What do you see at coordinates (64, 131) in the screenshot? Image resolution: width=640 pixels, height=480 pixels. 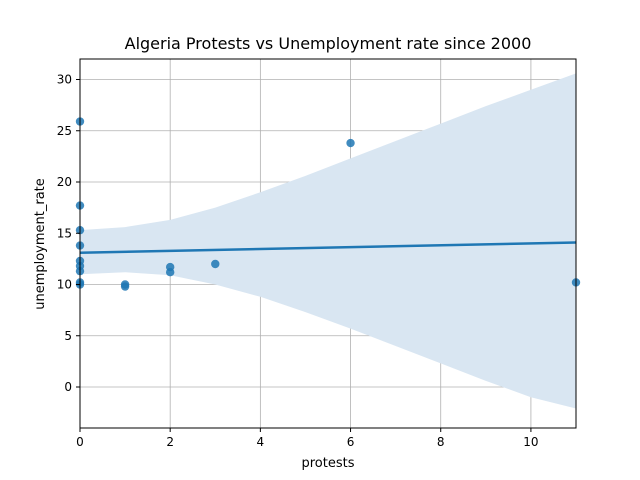 I see `y-tick-label: 25` at bounding box center [64, 131].